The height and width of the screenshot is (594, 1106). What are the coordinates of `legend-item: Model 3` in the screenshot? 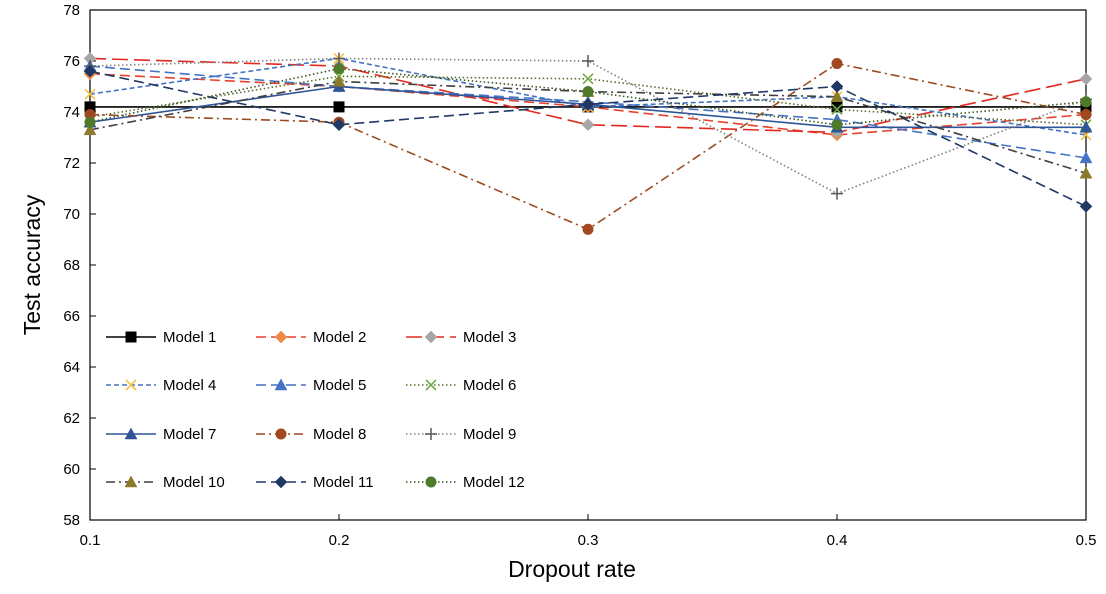 It's located at (461, 337).